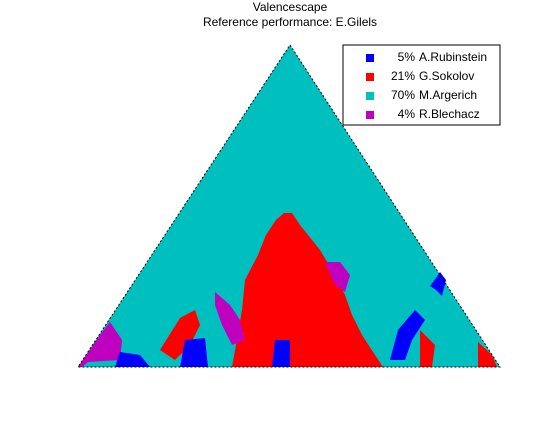 The width and height of the screenshot is (560, 425). What do you see at coordinates (290, 7) in the screenshot?
I see `chart-title: Valencescape` at bounding box center [290, 7].